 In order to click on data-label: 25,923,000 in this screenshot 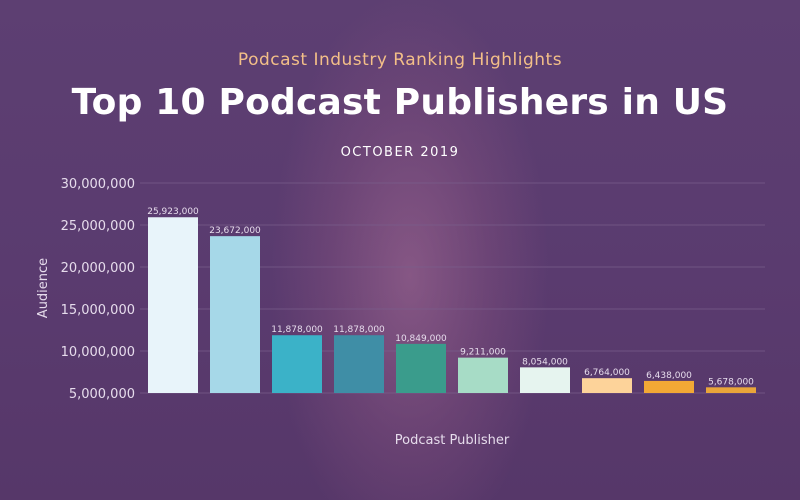, I will do `click(173, 212)`.